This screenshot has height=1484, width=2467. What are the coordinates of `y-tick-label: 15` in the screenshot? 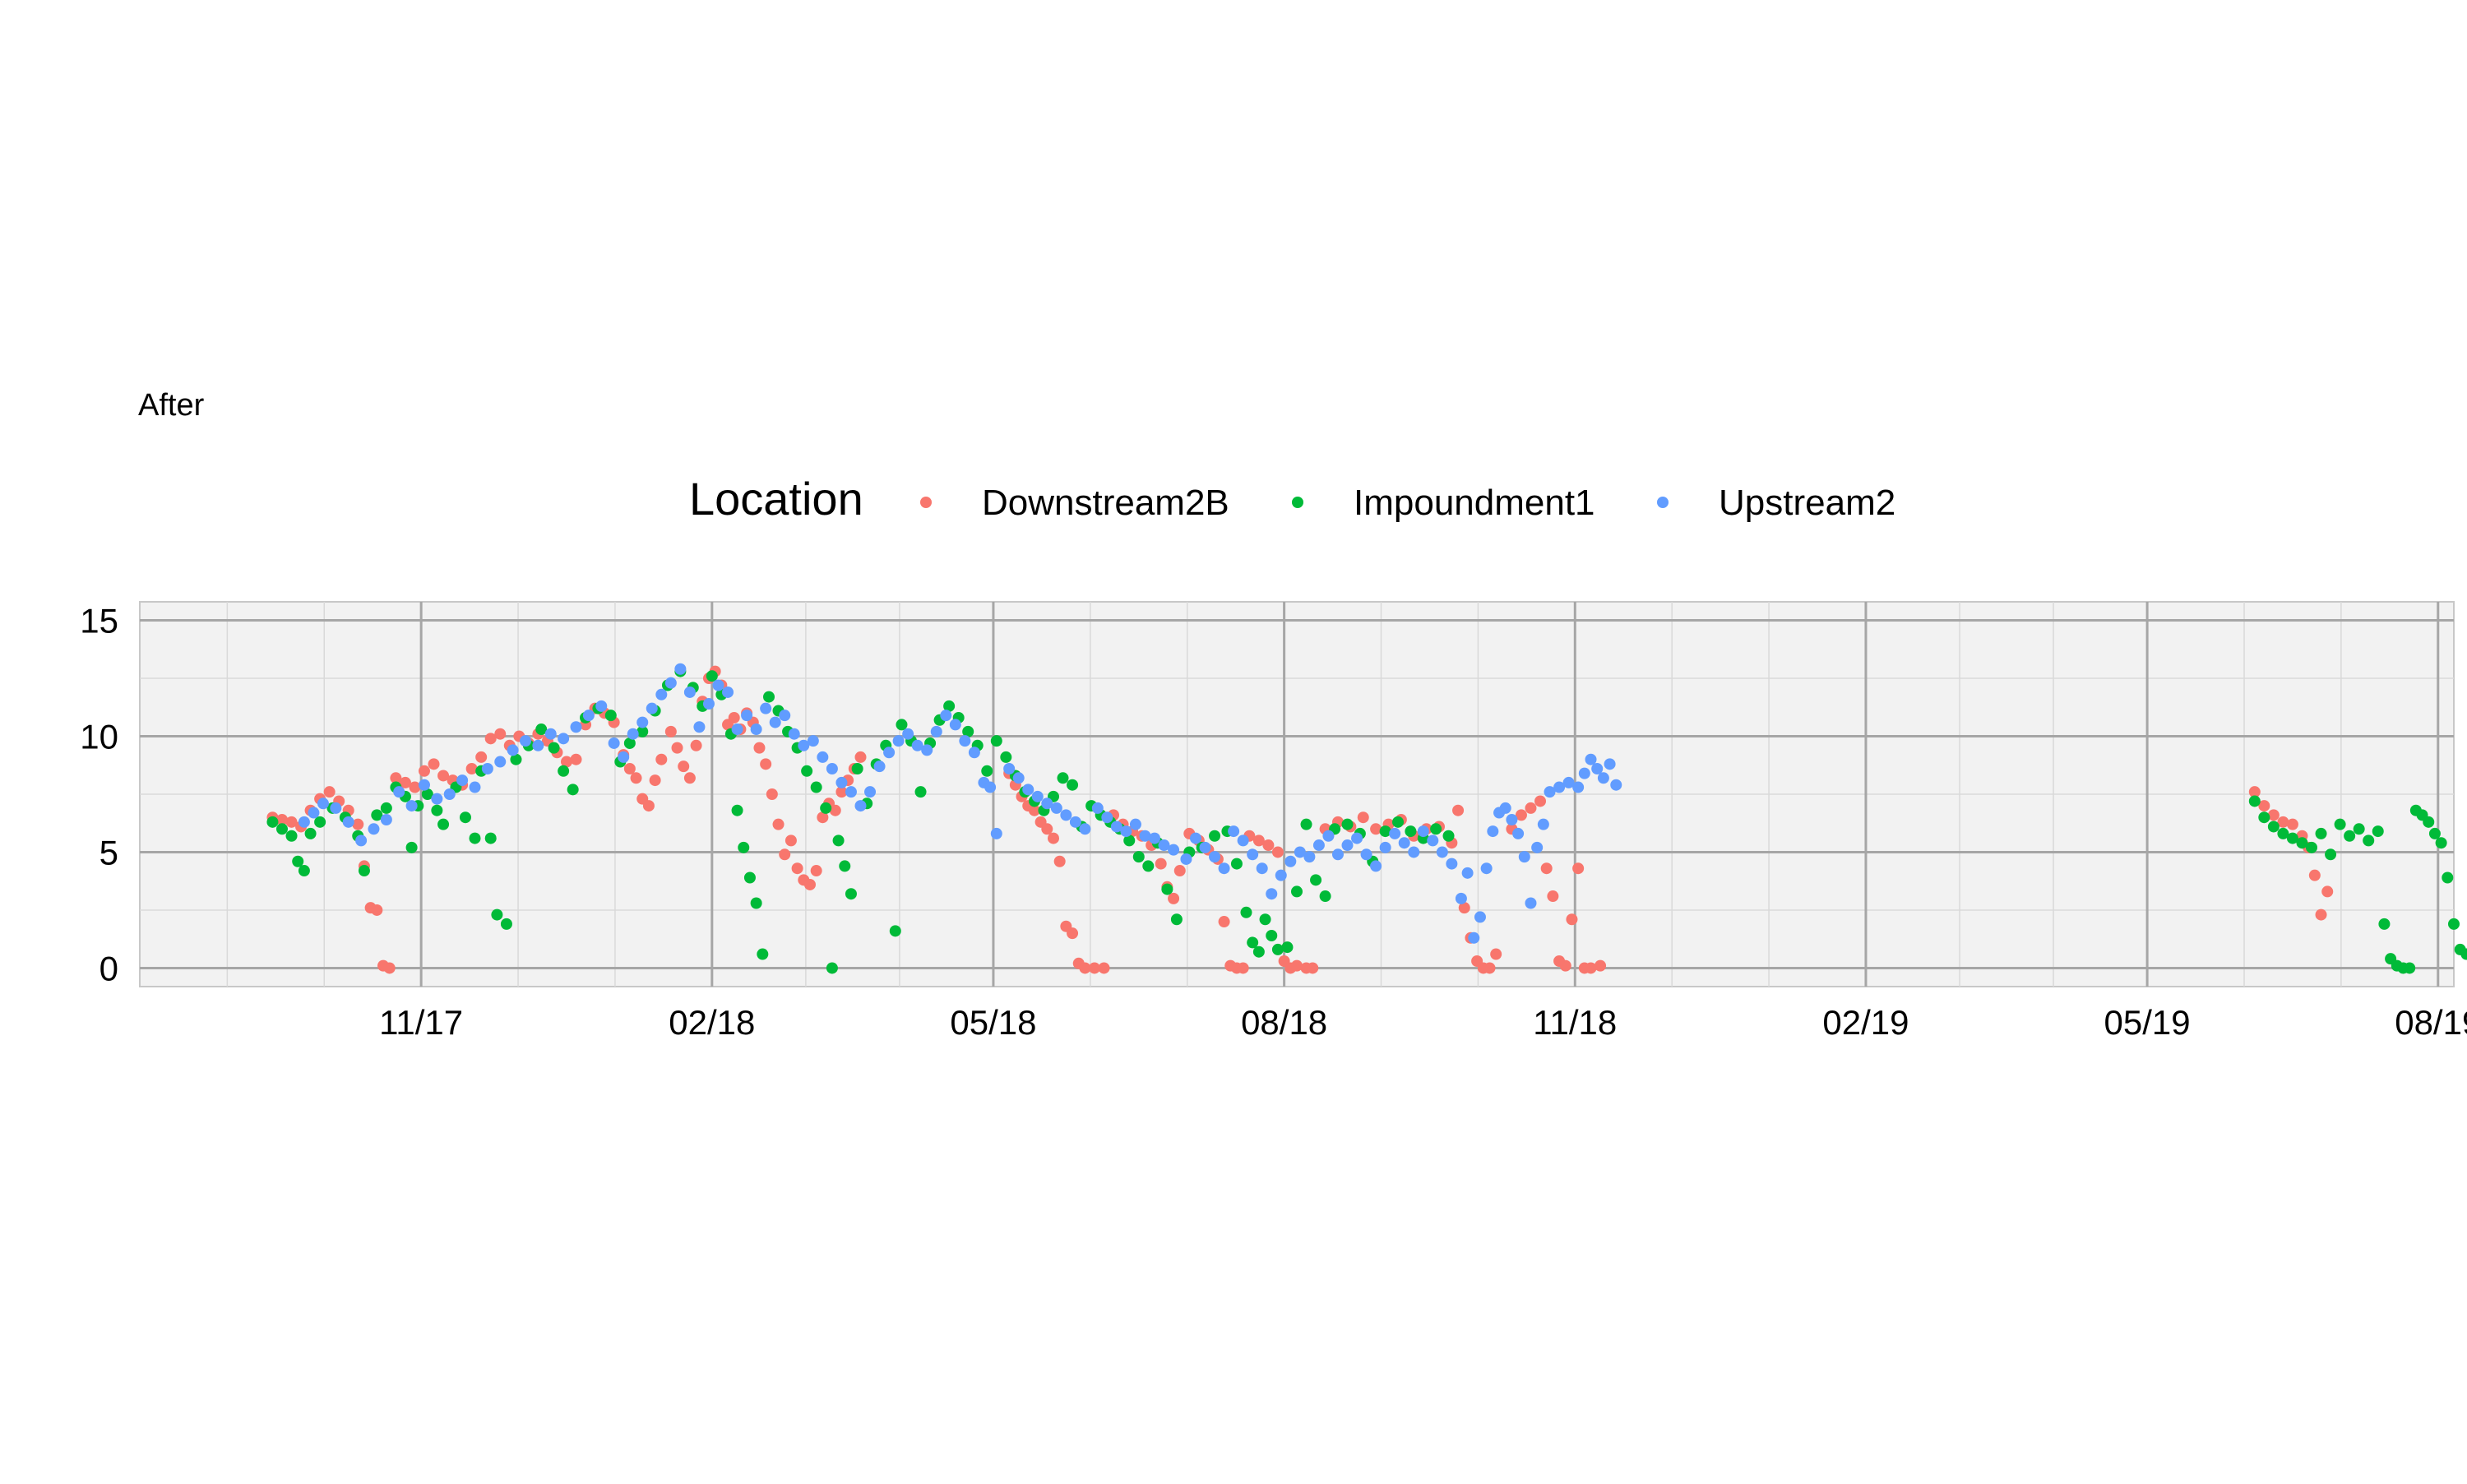 It's located at (99, 621).